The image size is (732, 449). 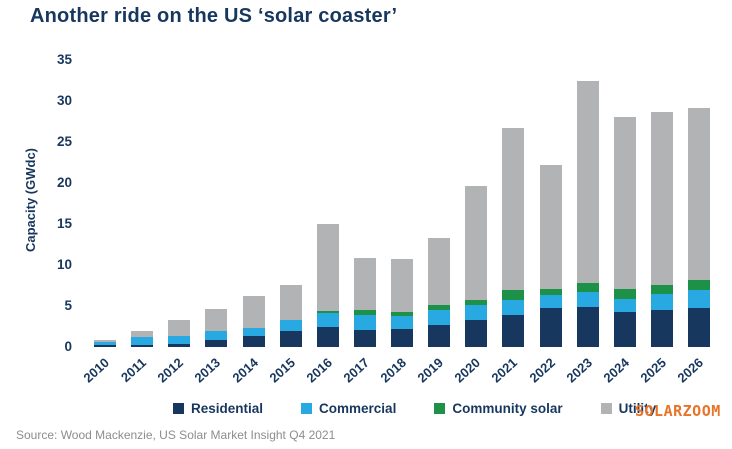 I want to click on legend-item-utility: Utility, so click(x=628, y=408).